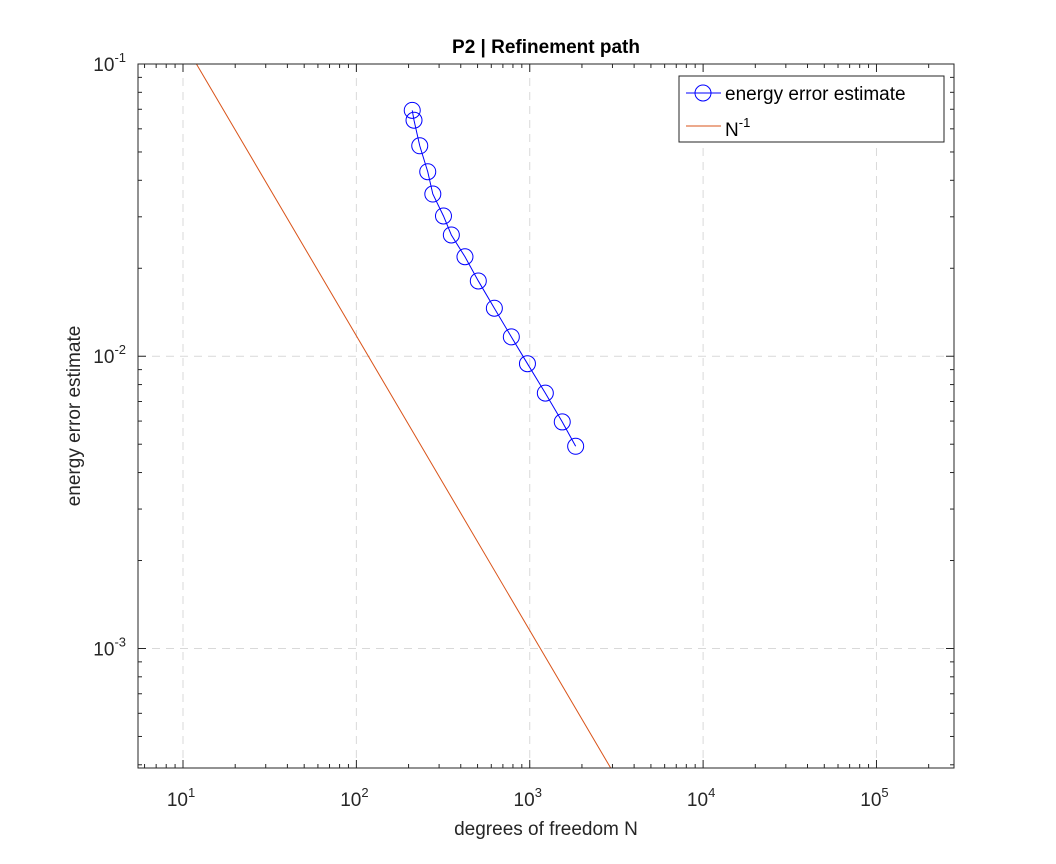 The image size is (1056, 864). Describe the element at coordinates (745, 122) in the screenshot. I see `legend-label-n-exp: -1` at that location.